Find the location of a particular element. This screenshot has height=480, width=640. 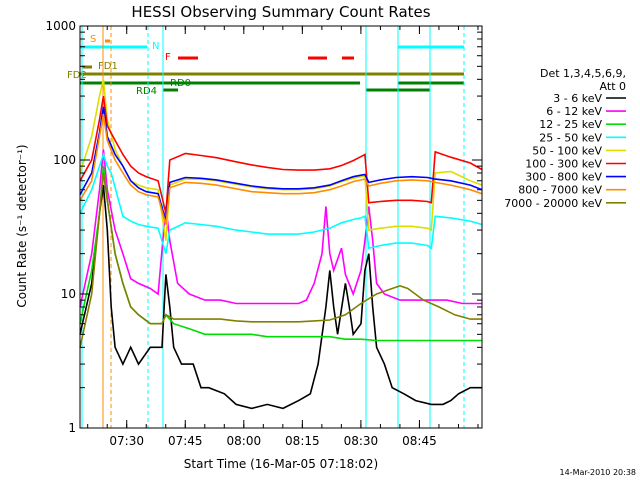

chart-title: HESSI Observing Summary Count Rates is located at coordinates (280, 12).